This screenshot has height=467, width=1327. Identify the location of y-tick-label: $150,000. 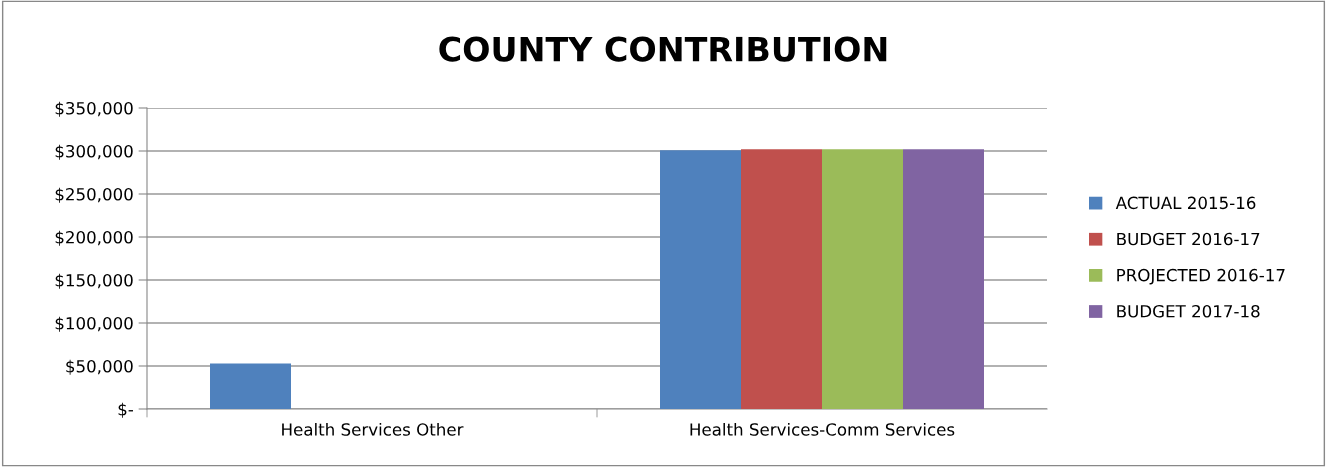
(94, 281).